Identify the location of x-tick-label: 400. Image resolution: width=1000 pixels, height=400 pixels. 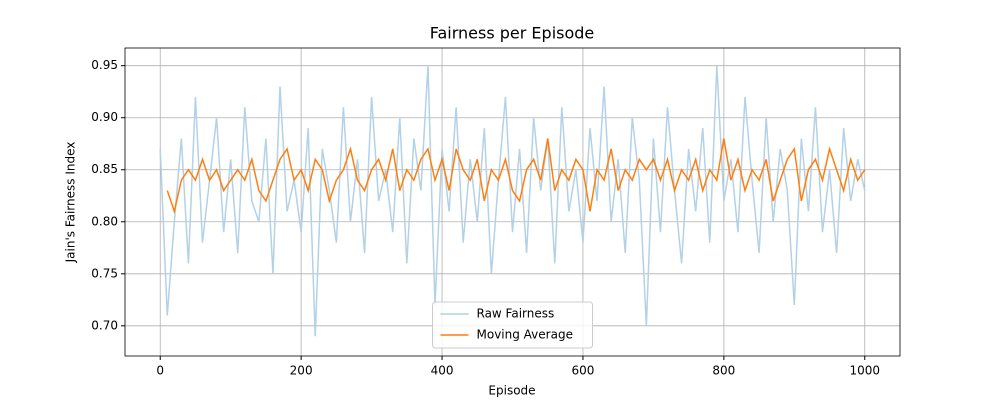
(442, 371).